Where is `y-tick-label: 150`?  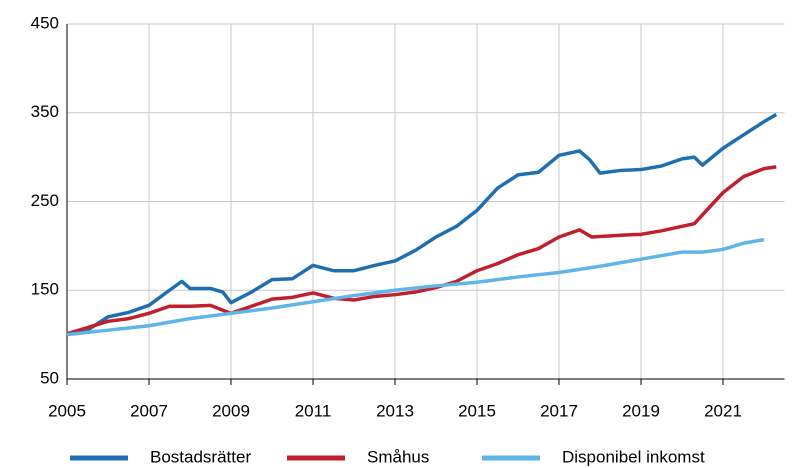 y-tick-label: 150 is located at coordinates (45, 289).